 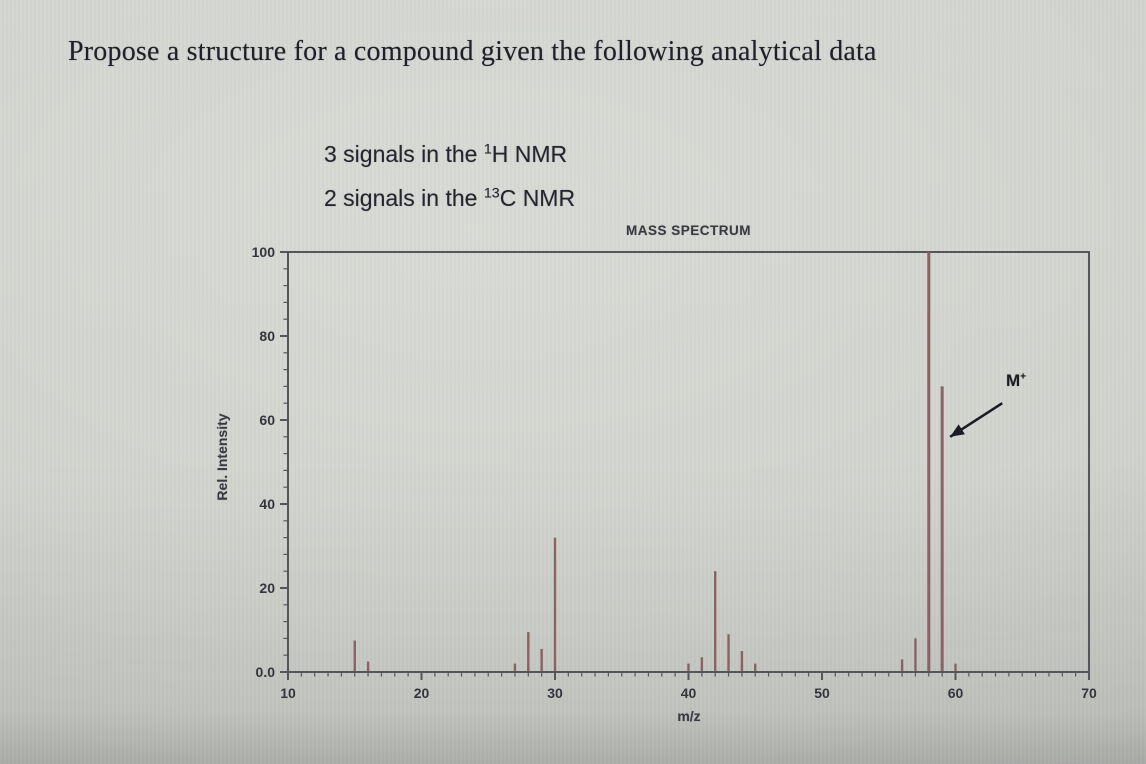 What do you see at coordinates (689, 716) in the screenshot?
I see `x-axis-title: m/z` at bounding box center [689, 716].